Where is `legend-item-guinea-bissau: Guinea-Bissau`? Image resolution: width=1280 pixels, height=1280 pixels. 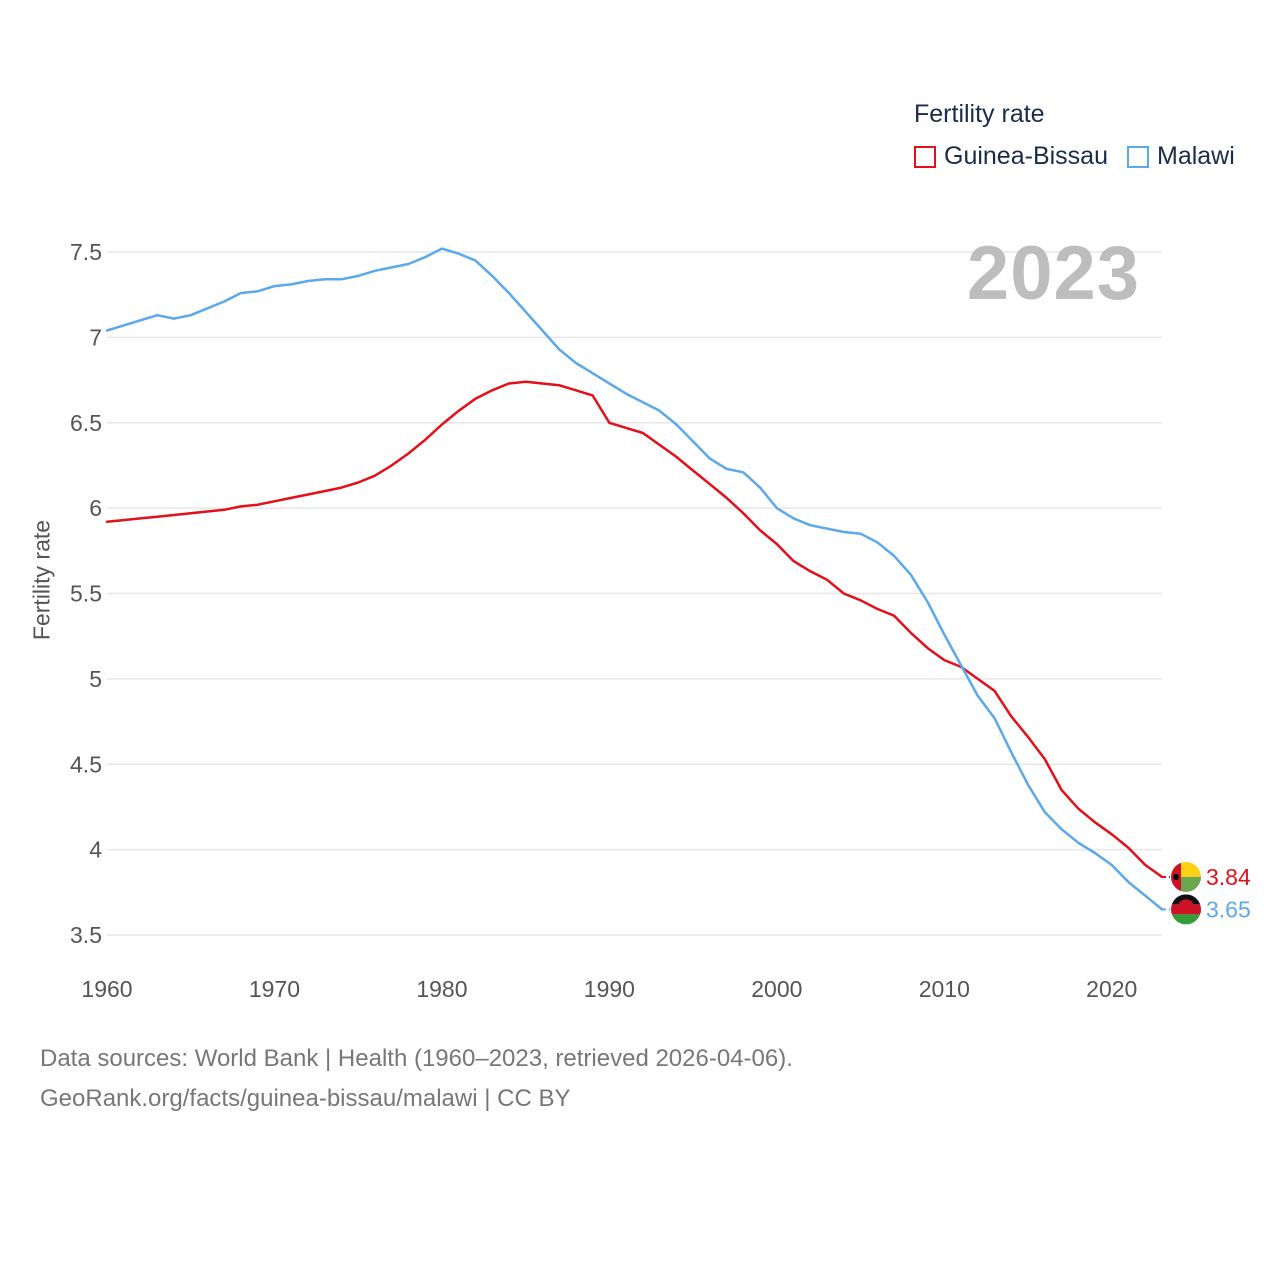 legend-item-guinea-bissau: Guinea-Bissau is located at coordinates (1011, 156).